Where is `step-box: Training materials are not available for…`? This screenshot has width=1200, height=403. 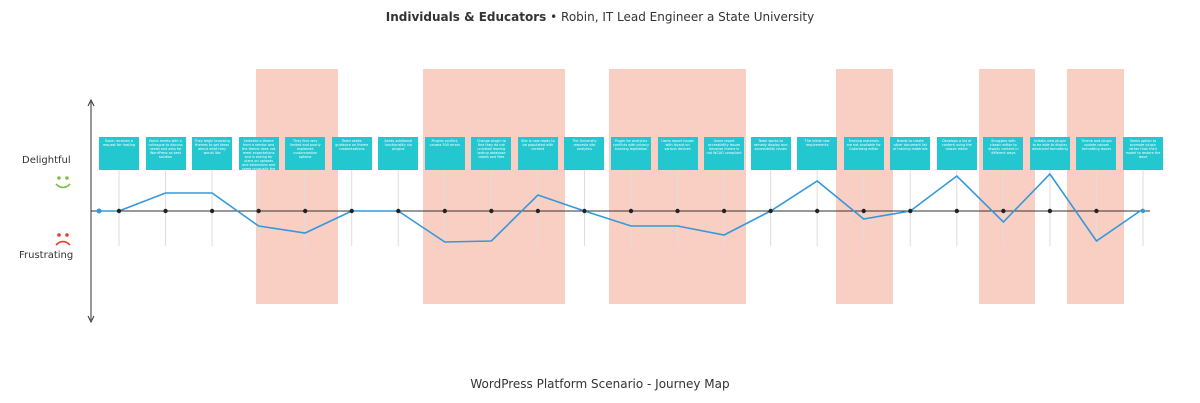 step-box: Training materials are not available for… is located at coordinates (863, 153).